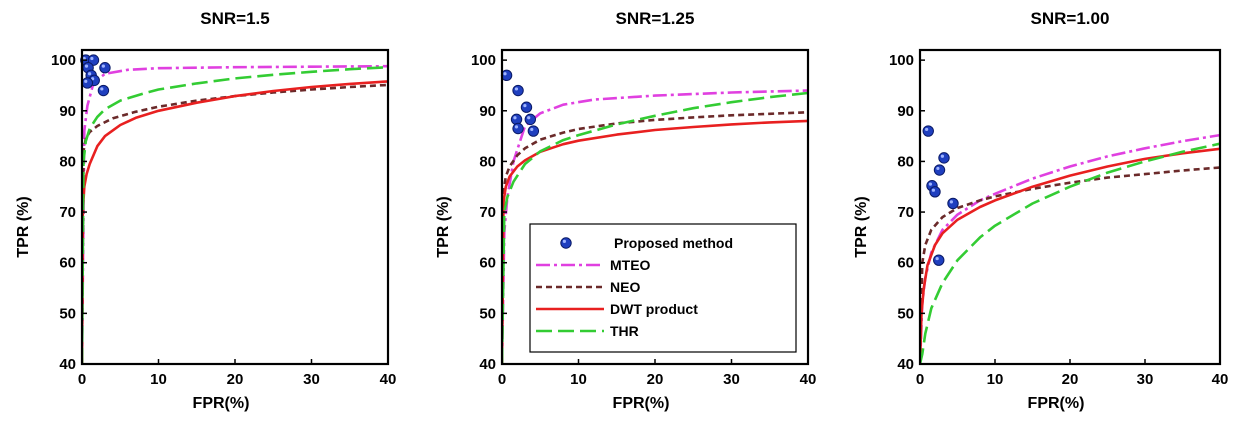  What do you see at coordinates (1070, 18) in the screenshot?
I see `chart-title: SNR=1.00` at bounding box center [1070, 18].